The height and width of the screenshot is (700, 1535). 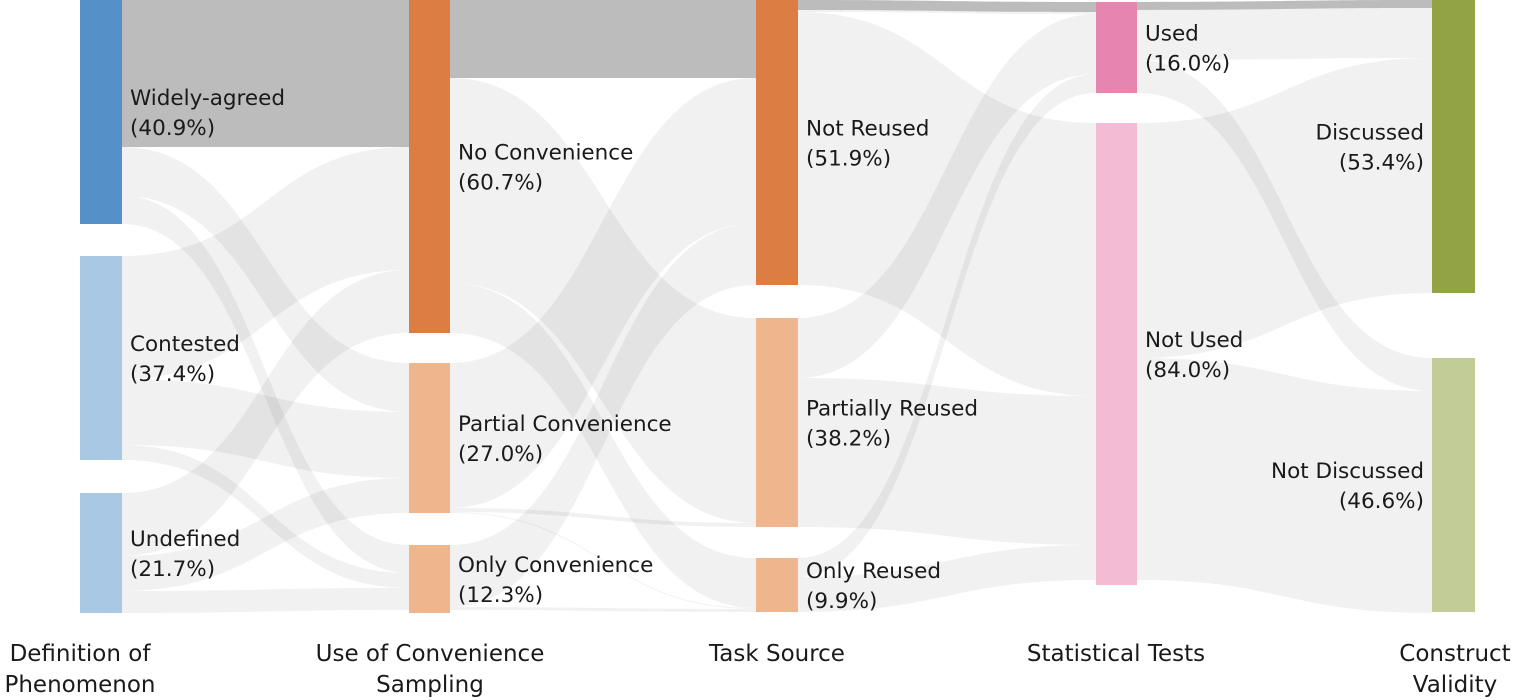 What do you see at coordinates (1172, 34) in the screenshot?
I see `node-label-used: Used` at bounding box center [1172, 34].